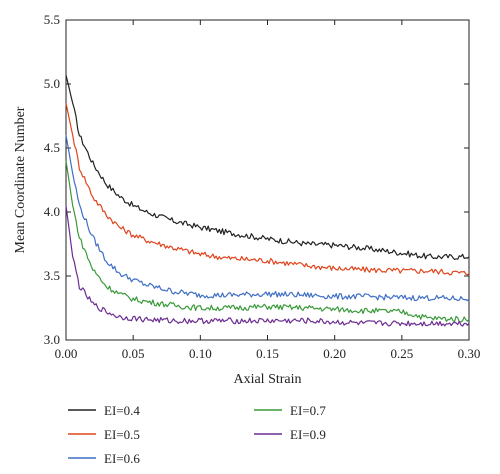 The height and width of the screenshot is (474, 500). What do you see at coordinates (52, 83) in the screenshot?
I see `y-tick-label: 5.0` at bounding box center [52, 83].